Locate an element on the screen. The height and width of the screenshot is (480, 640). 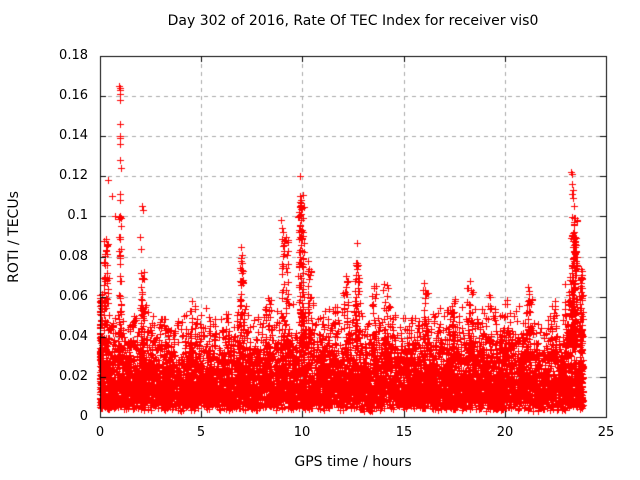
y-tick-label: 0.1 is located at coordinates (77, 215).